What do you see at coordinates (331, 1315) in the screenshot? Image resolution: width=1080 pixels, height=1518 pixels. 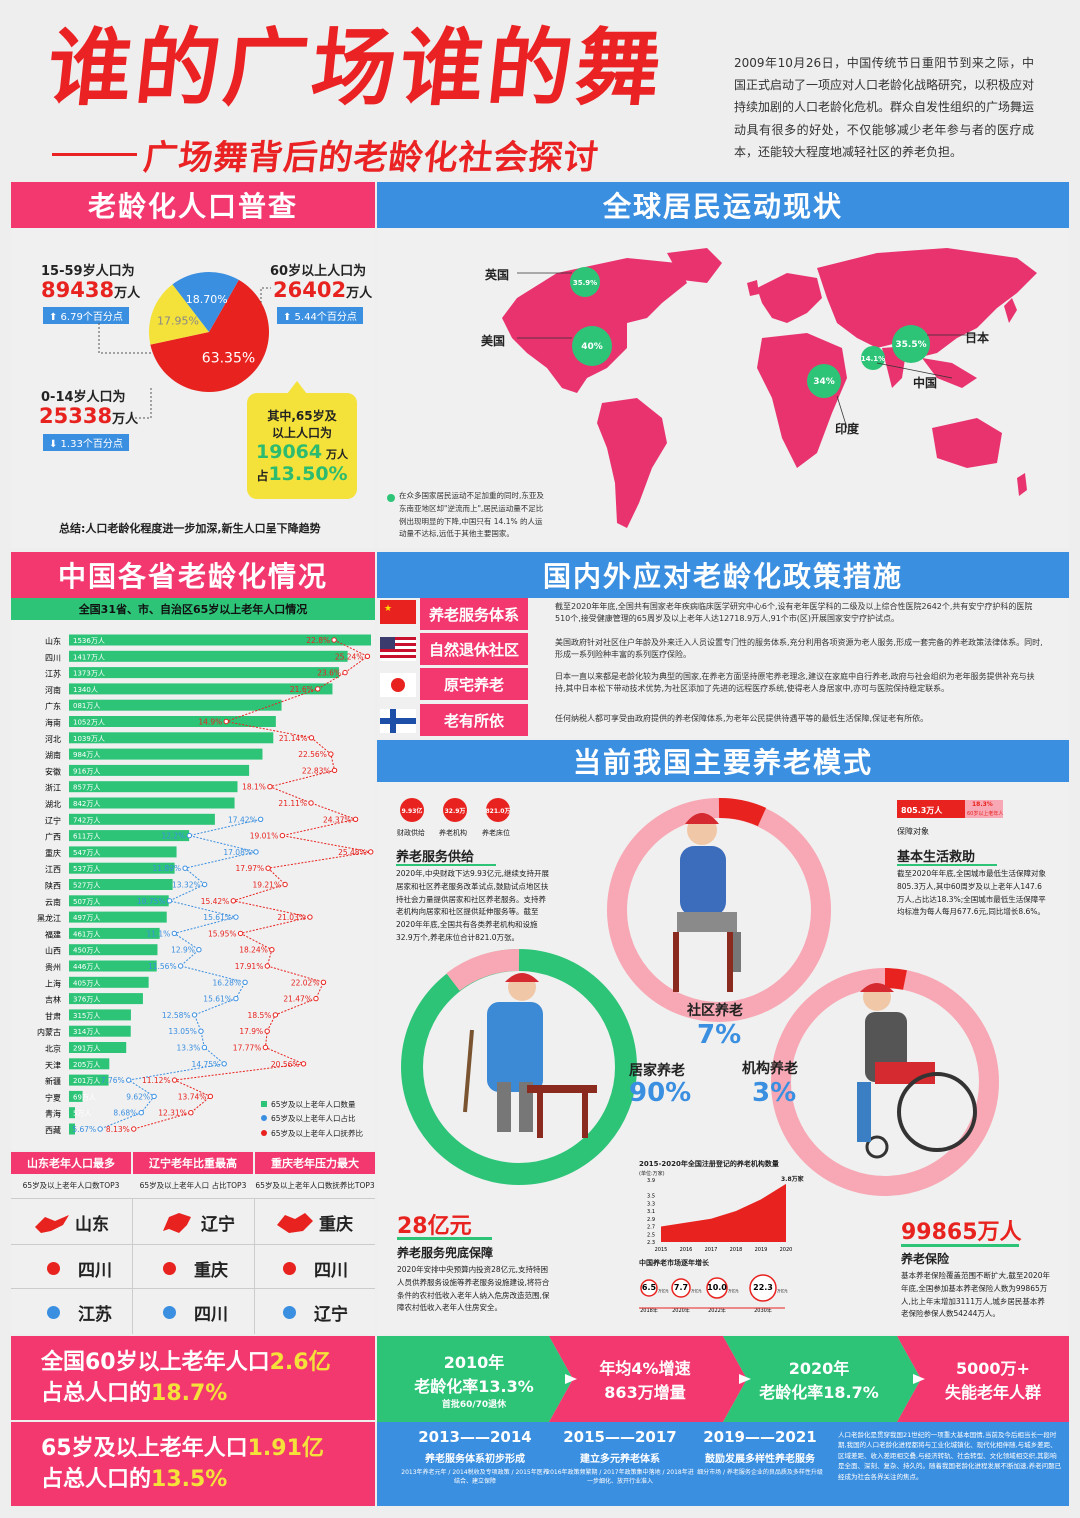 I see `top3-cell: 辽宁` at bounding box center [331, 1315].